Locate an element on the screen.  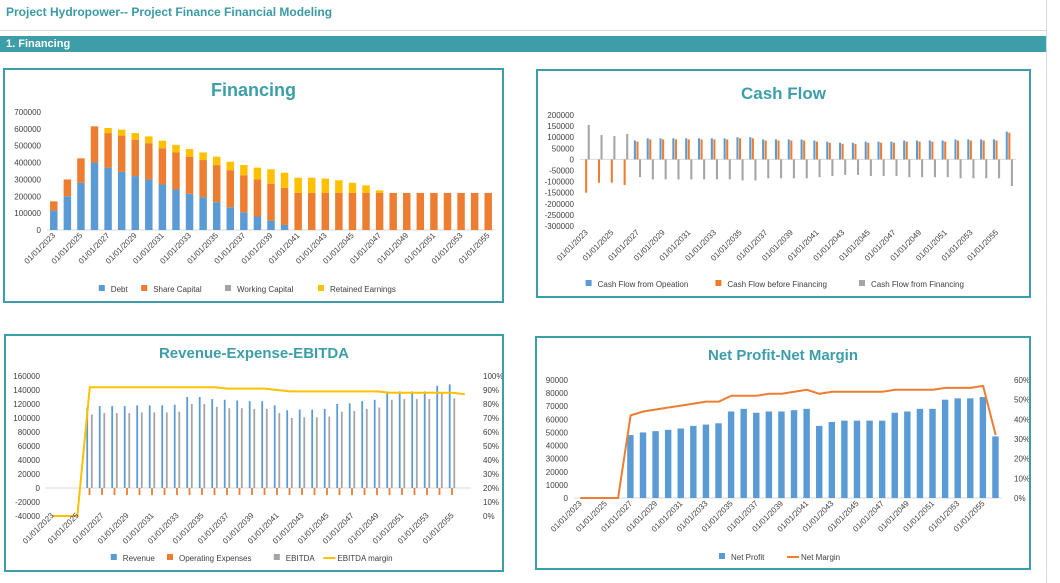
y-tick-label: -250000 is located at coordinates (560, 215).